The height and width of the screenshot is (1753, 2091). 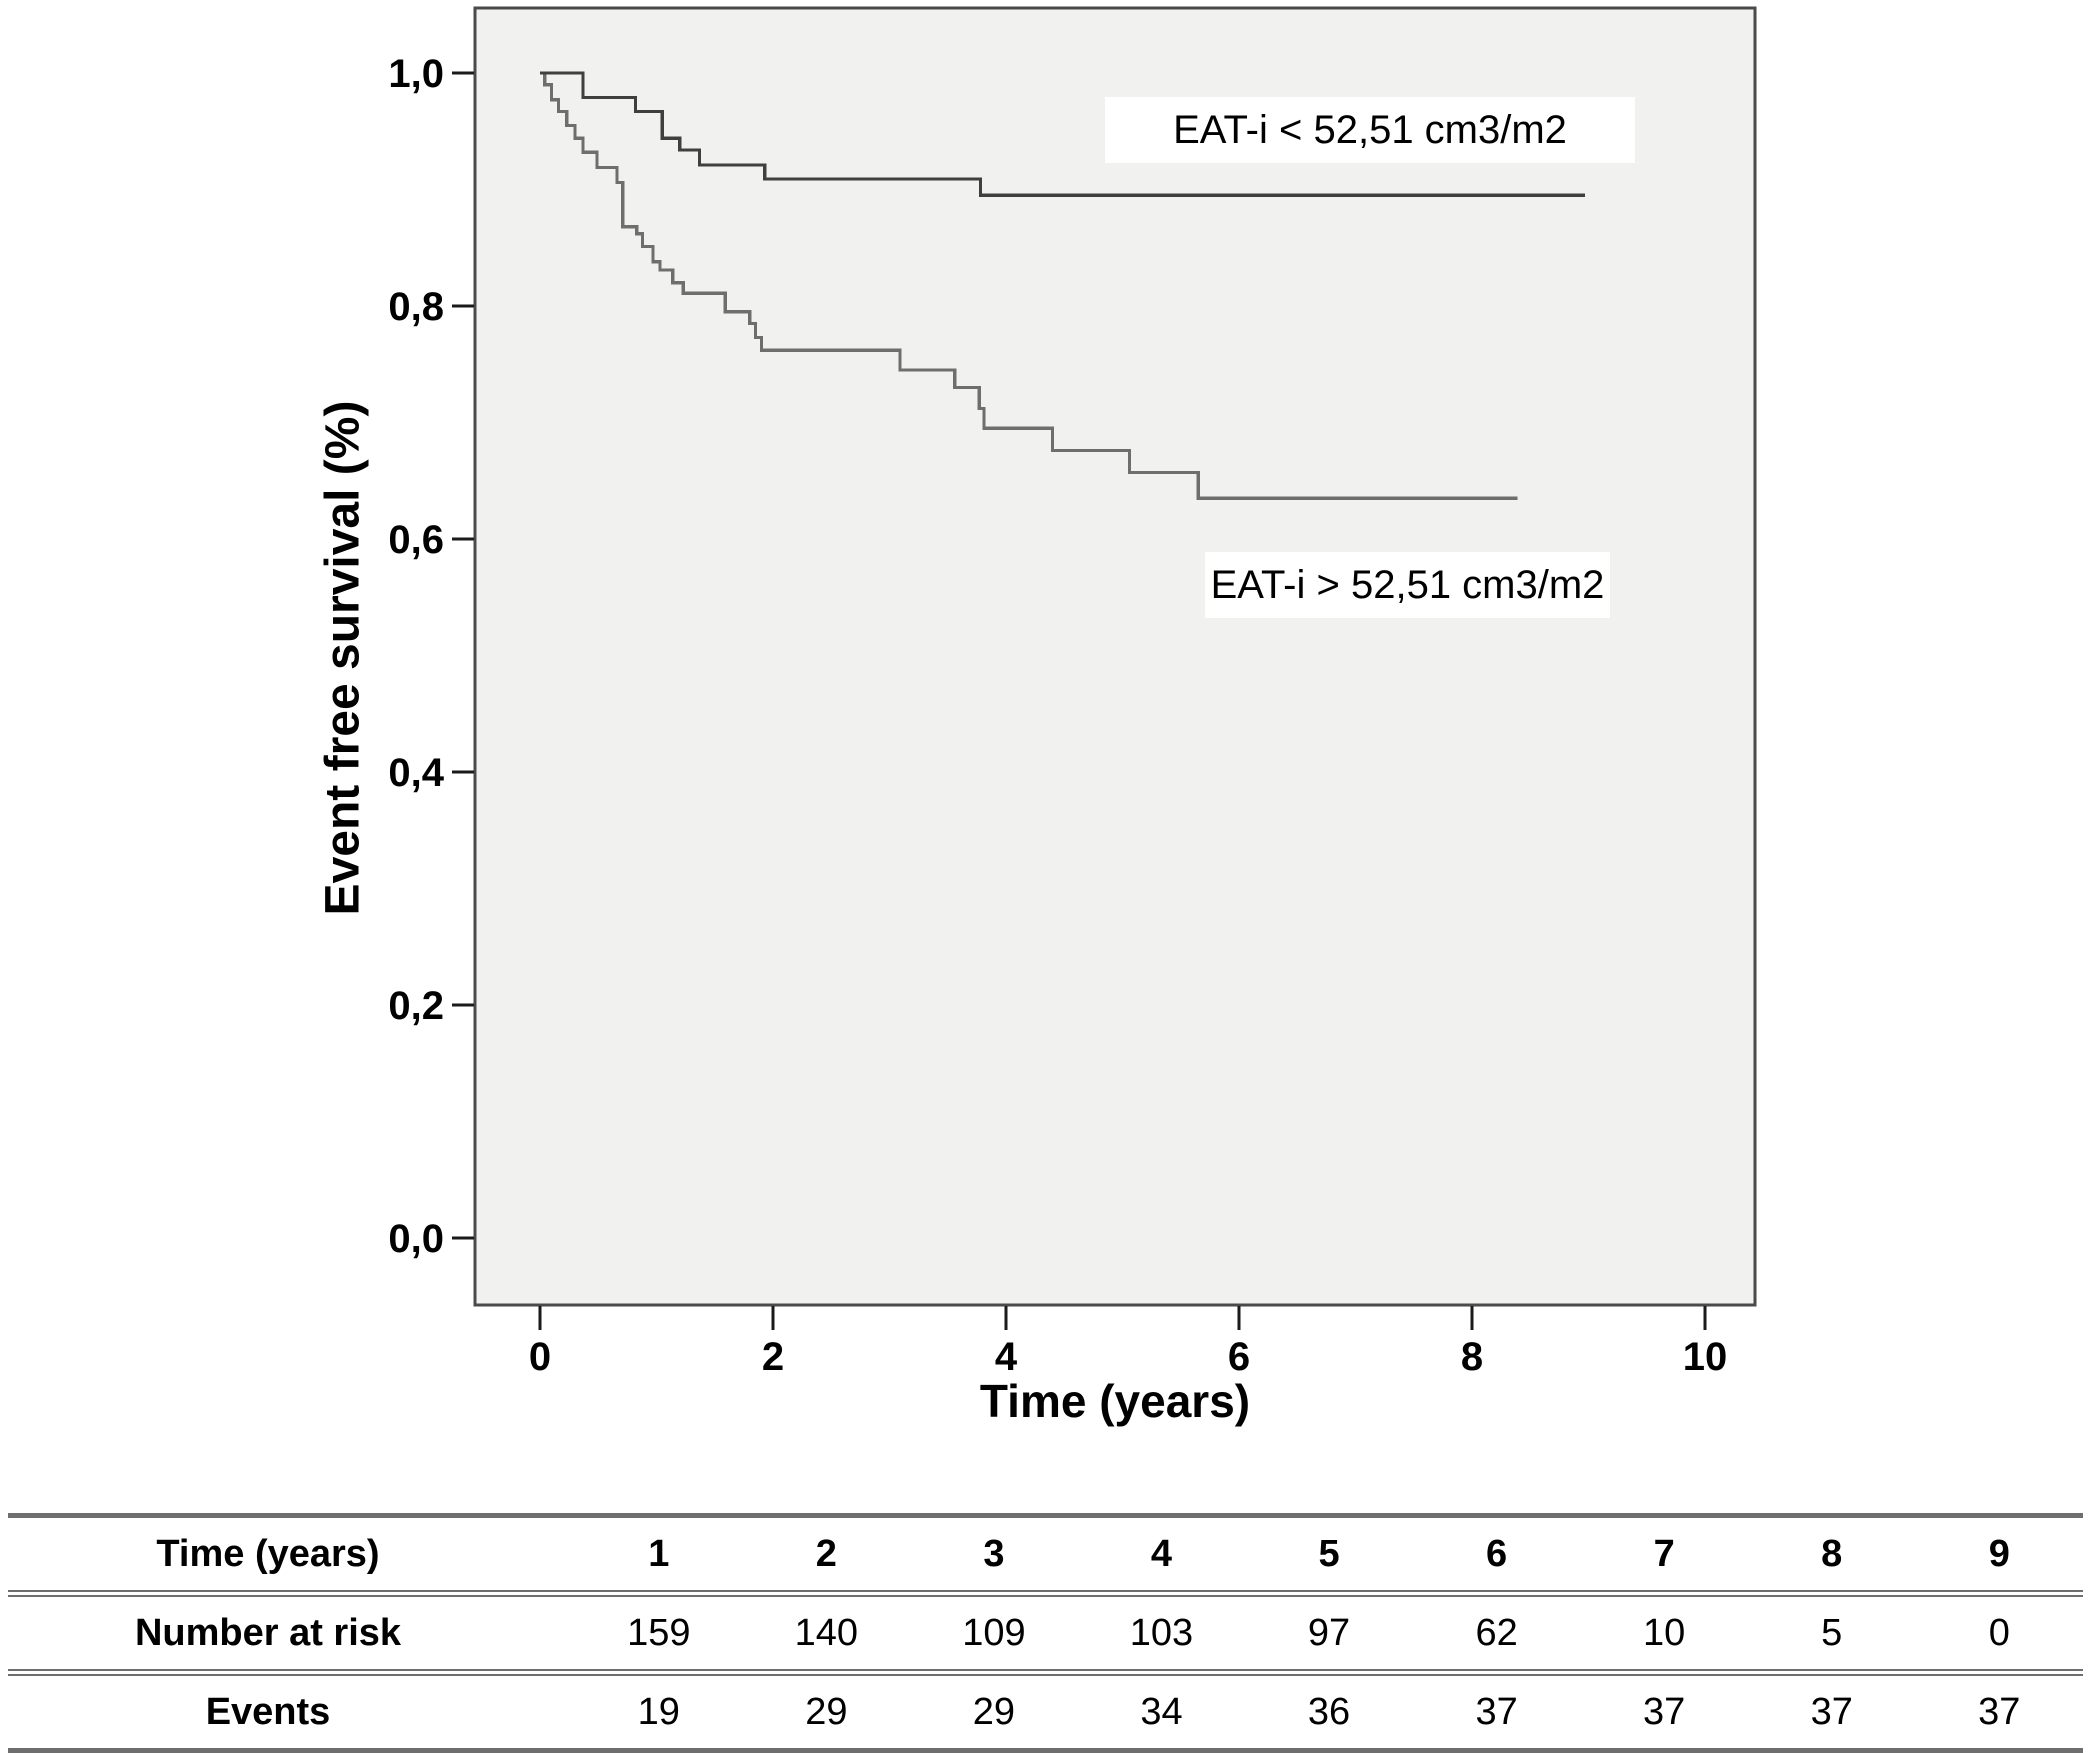 What do you see at coordinates (416, 307) in the screenshot?
I see `y-tick-label: 0,8` at bounding box center [416, 307].